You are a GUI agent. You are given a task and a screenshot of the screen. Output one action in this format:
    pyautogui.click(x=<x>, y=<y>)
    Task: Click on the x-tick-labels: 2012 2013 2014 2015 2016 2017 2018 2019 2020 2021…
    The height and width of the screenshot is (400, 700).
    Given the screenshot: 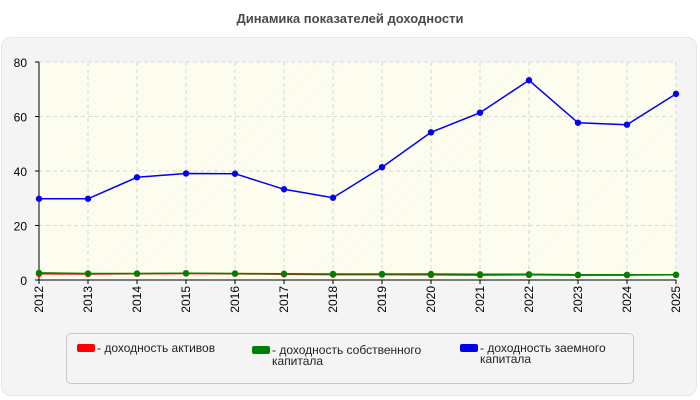 What is the action you would take?
    pyautogui.click(x=357, y=299)
    